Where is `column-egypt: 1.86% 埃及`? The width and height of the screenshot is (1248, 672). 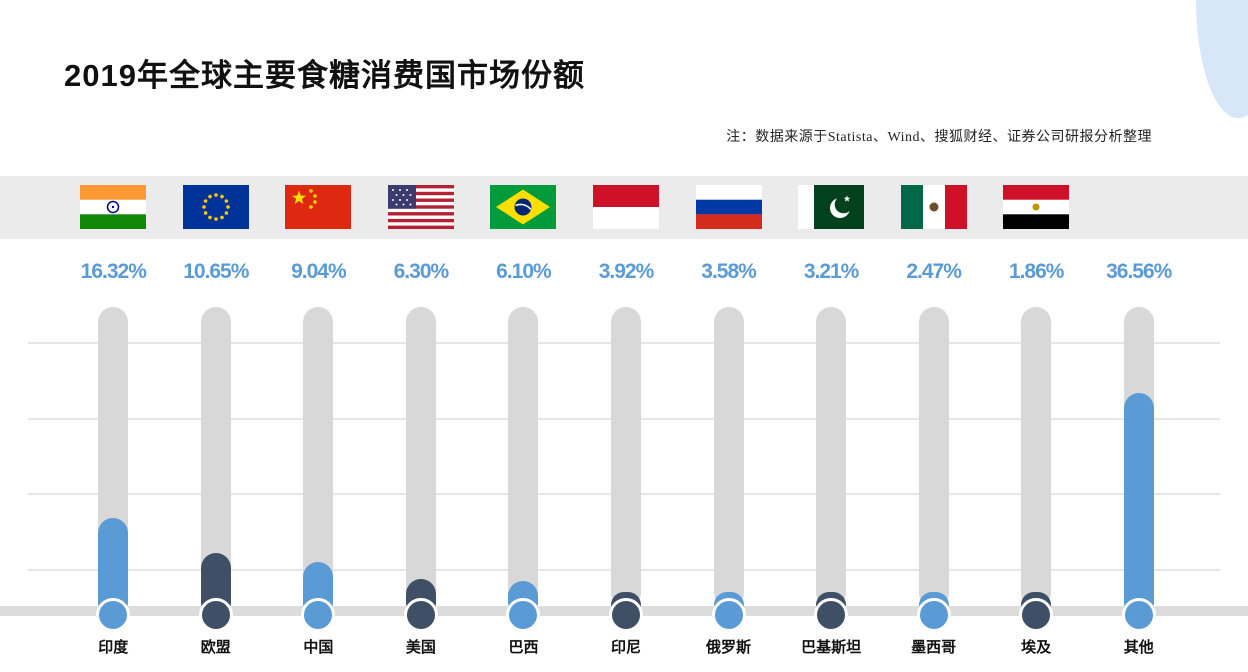
column-egypt: 1.86% 埃及 is located at coordinates (1036, 336).